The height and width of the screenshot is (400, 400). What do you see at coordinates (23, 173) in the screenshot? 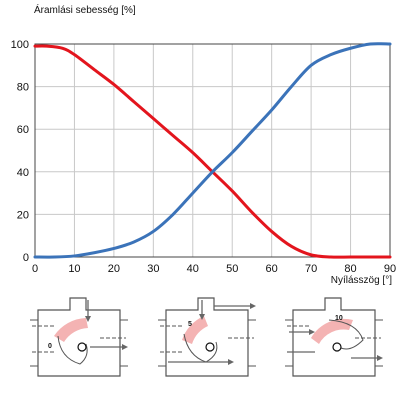
I see `y-tick-label: 40` at bounding box center [23, 173].